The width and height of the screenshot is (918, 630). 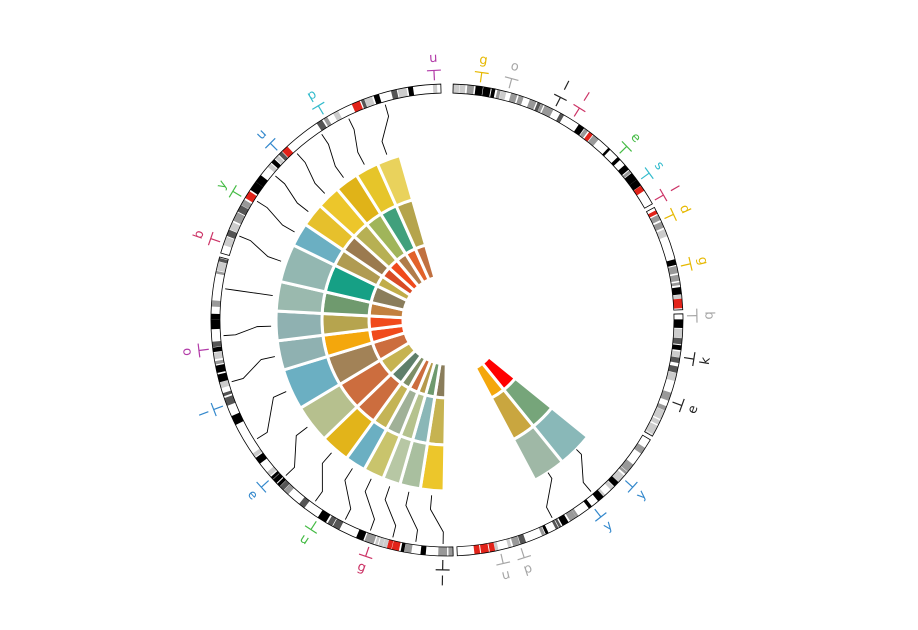 What do you see at coordinates (512, 74) in the screenshot?
I see `outer-label-2: o` at bounding box center [512, 74].